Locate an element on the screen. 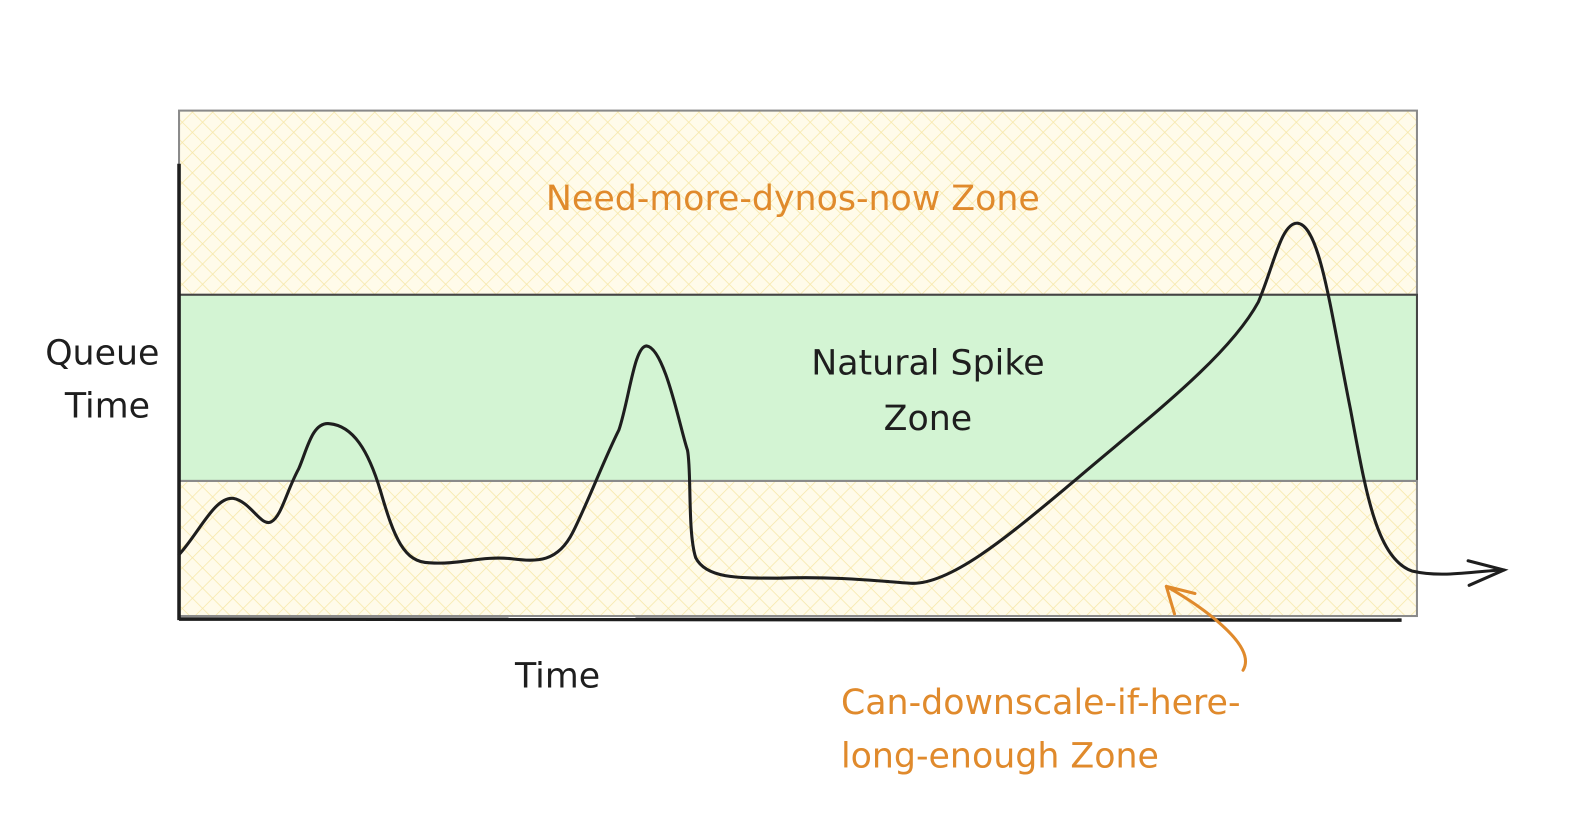  zone-label: Need-more-dynos-now Zone is located at coordinates (793, 199).